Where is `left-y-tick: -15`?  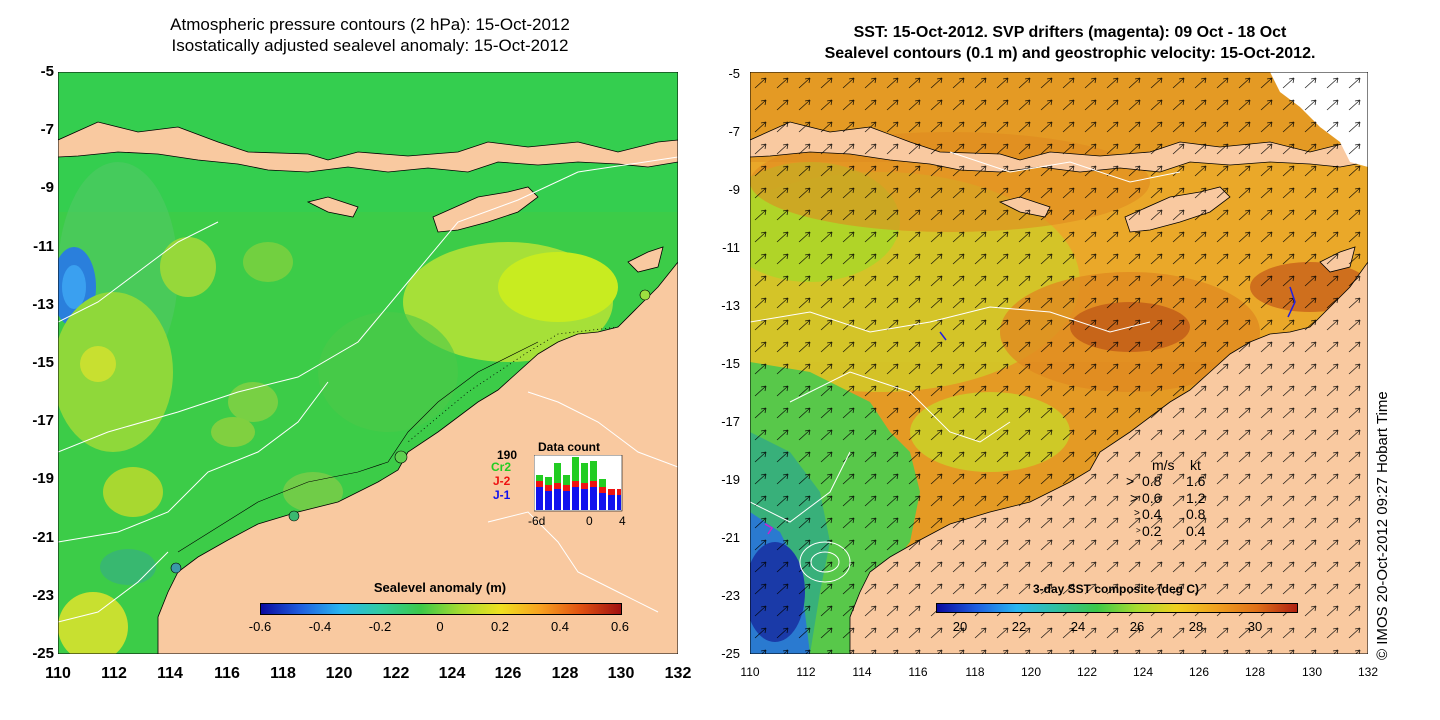 left-y-tick: -15 is located at coordinates (43, 362).